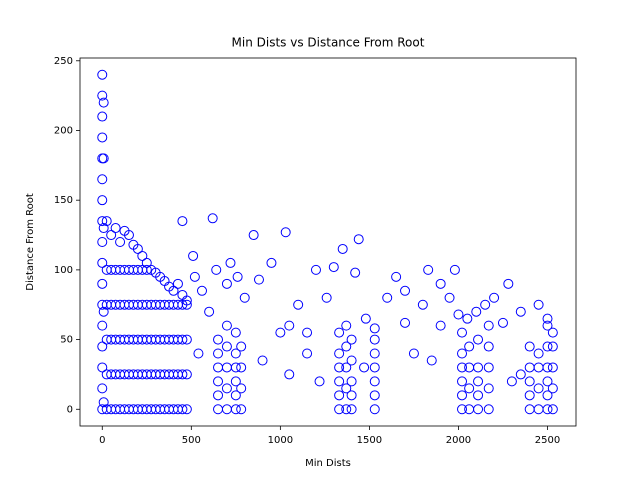  What do you see at coordinates (369, 440) in the screenshot?
I see `x-tick-label: 1500` at bounding box center [369, 440].